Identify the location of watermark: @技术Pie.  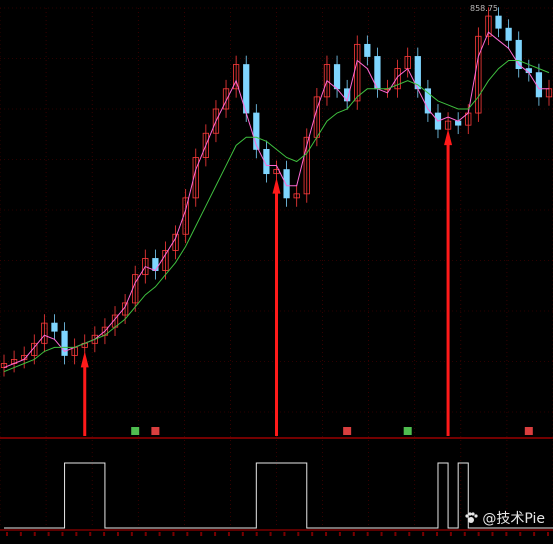
(504, 518).